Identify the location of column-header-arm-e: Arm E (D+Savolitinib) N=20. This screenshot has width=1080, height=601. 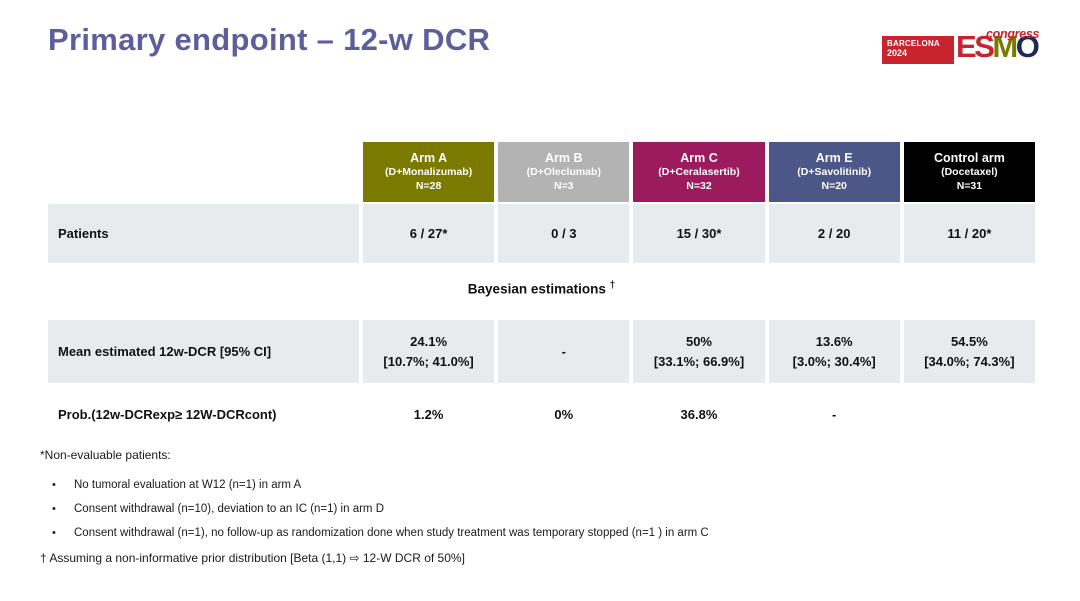
(834, 172).